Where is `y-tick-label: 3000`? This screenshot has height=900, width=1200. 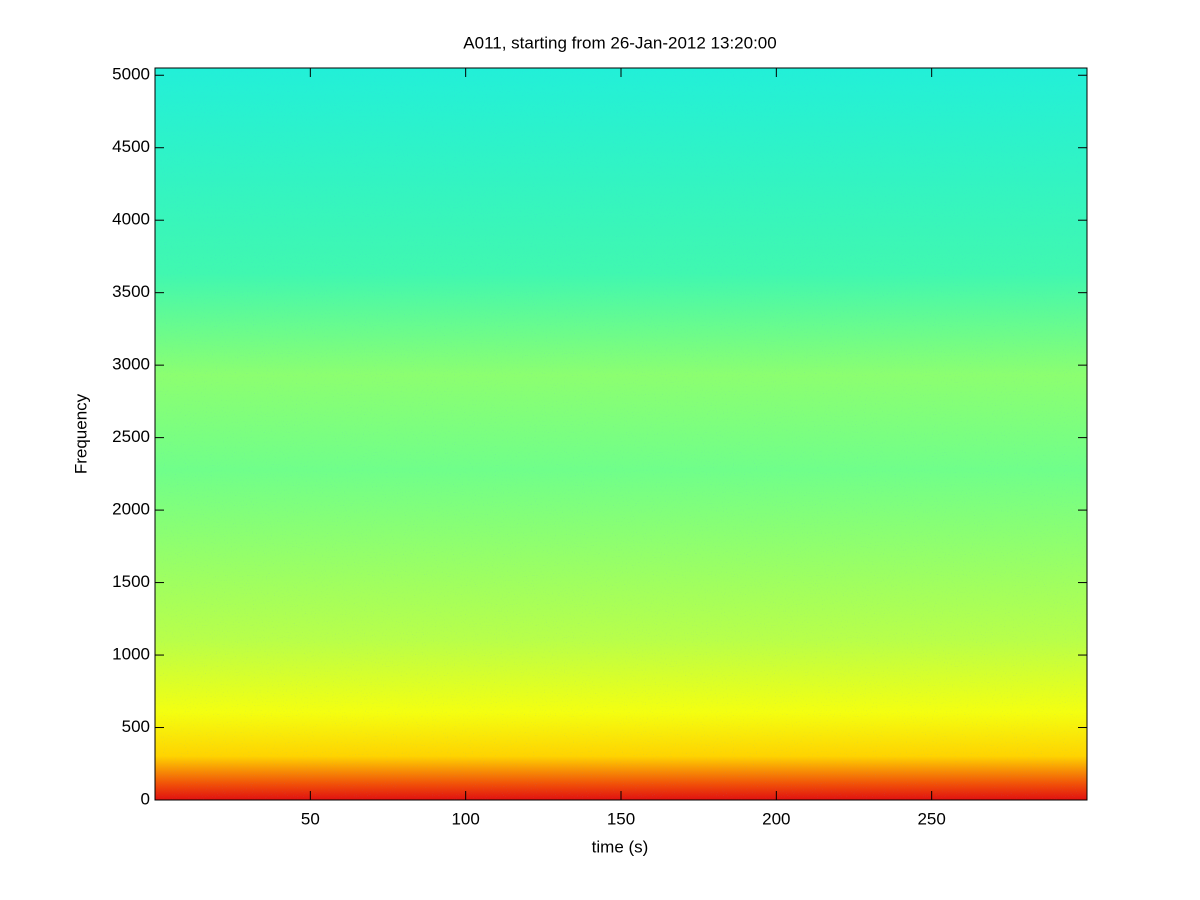 y-tick-label: 3000 is located at coordinates (131, 364).